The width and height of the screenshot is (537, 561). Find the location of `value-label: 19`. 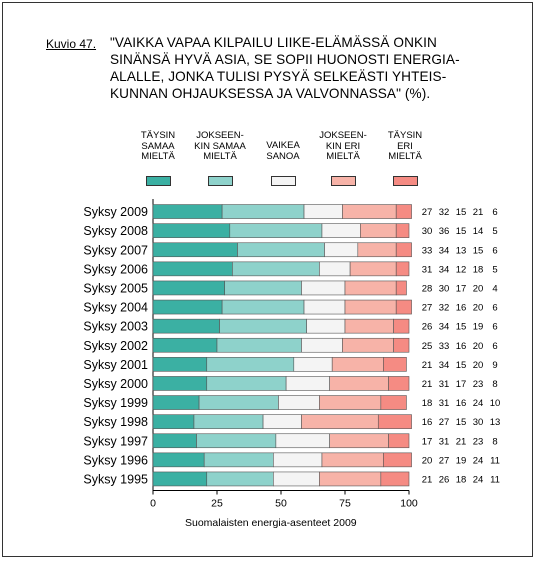

value-label: 19 is located at coordinates (461, 460).